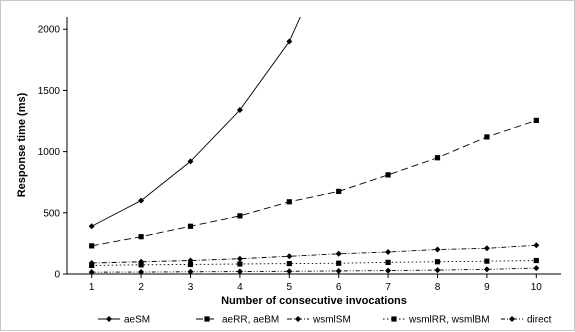  Describe the element at coordinates (487, 287) in the screenshot. I see `x-tick-label: 9` at that location.